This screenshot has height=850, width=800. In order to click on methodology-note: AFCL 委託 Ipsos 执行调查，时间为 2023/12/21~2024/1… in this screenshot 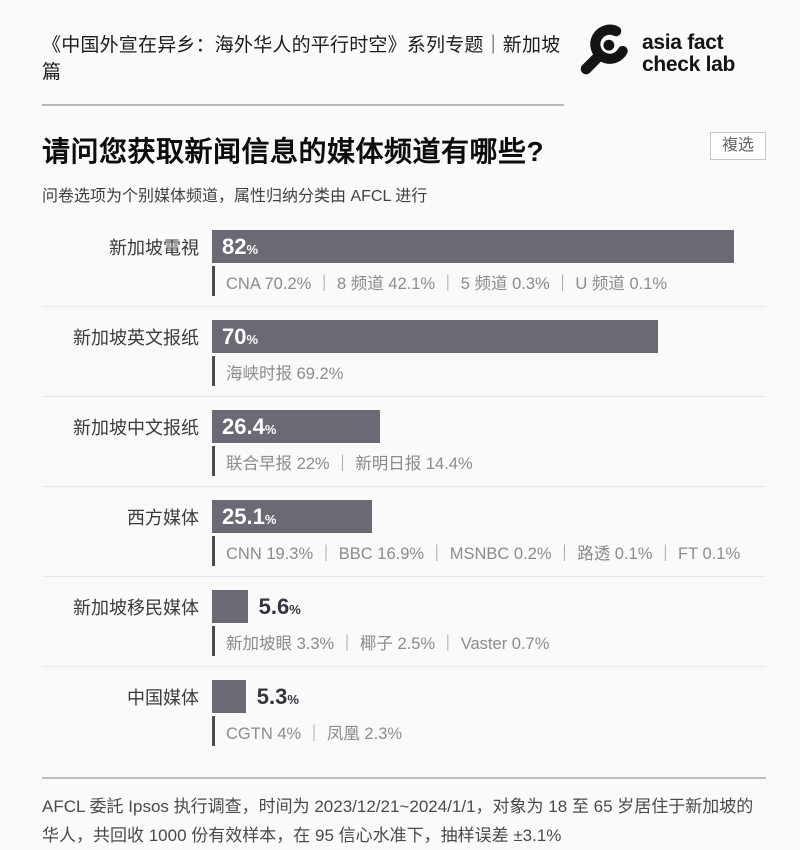, I will do `click(398, 821)`.